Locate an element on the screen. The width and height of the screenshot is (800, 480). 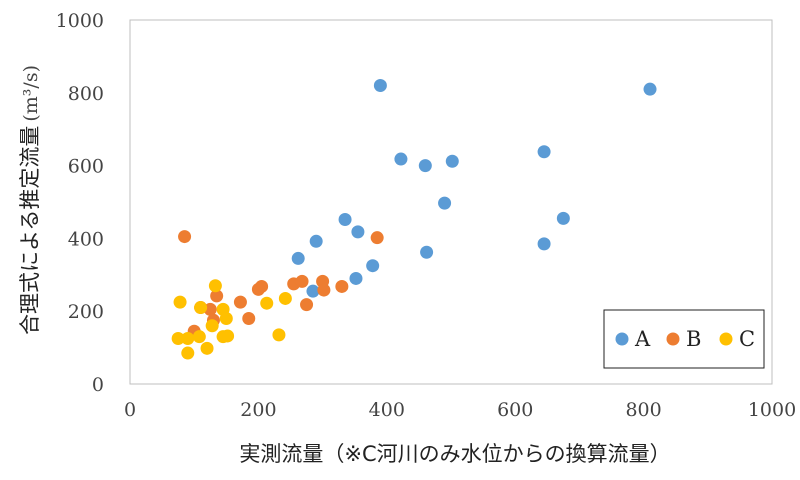
y-tick-labels: 0 200 400 600 800 1000 is located at coordinates (80, 203).